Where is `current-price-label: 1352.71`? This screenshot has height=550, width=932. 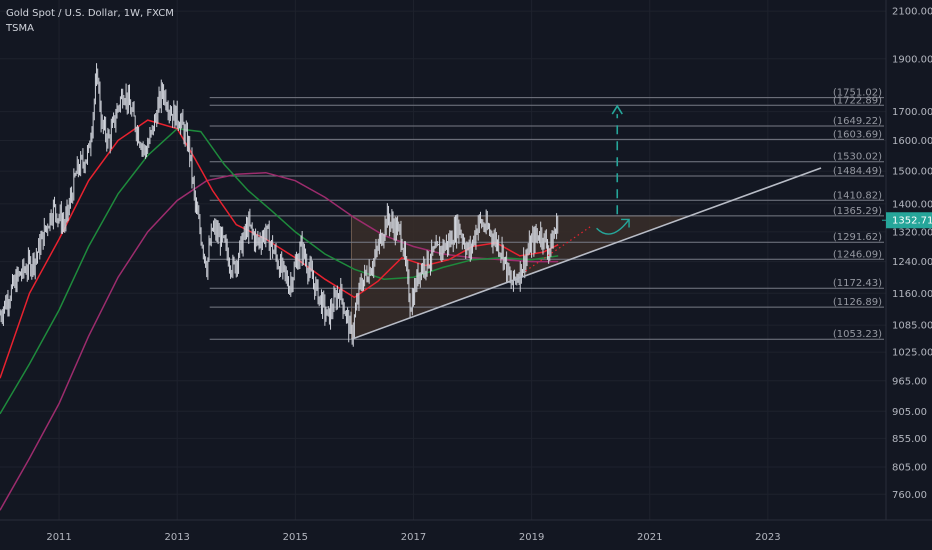 current-price-label: 1352.71 is located at coordinates (912, 221).